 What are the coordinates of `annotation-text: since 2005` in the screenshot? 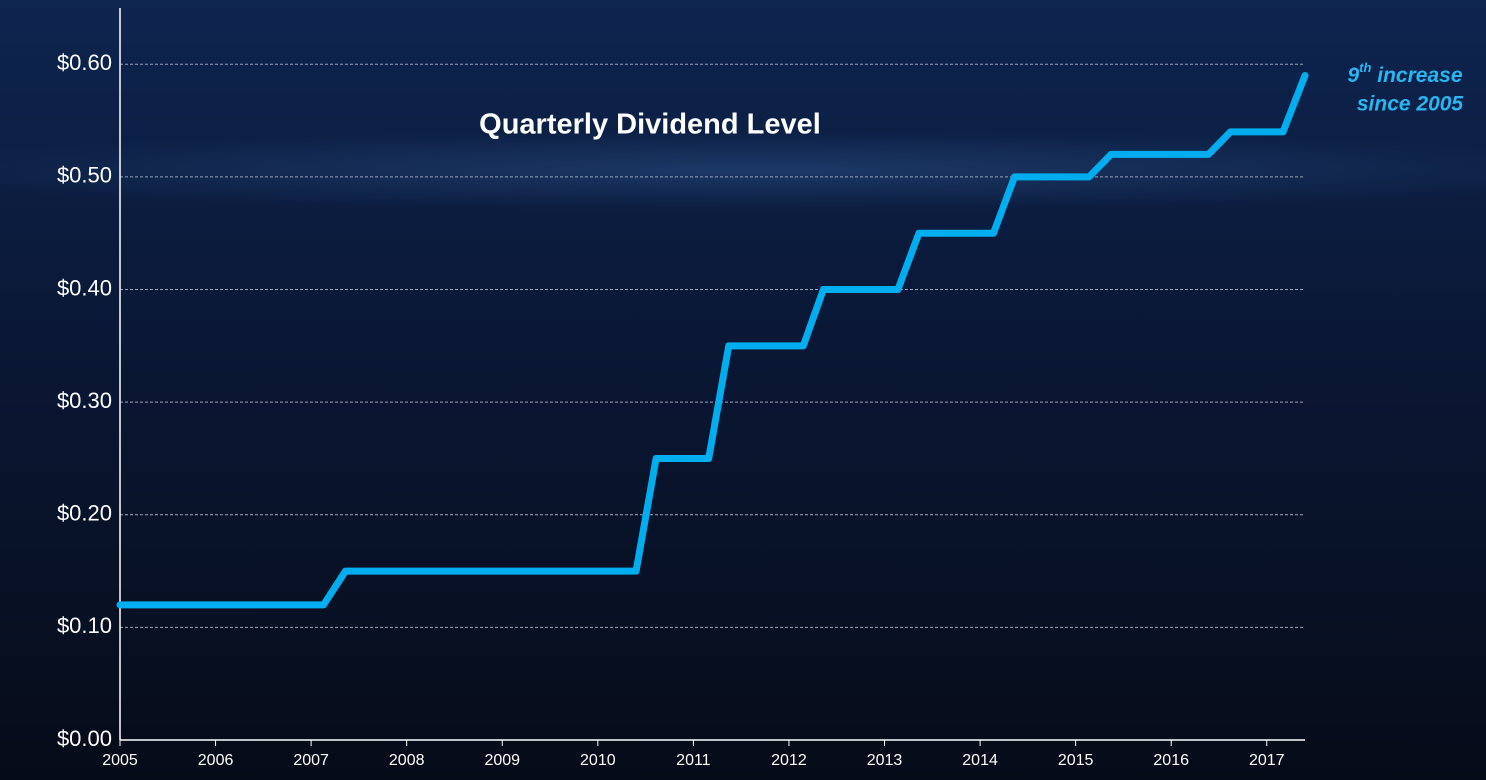 It's located at (1410, 104).